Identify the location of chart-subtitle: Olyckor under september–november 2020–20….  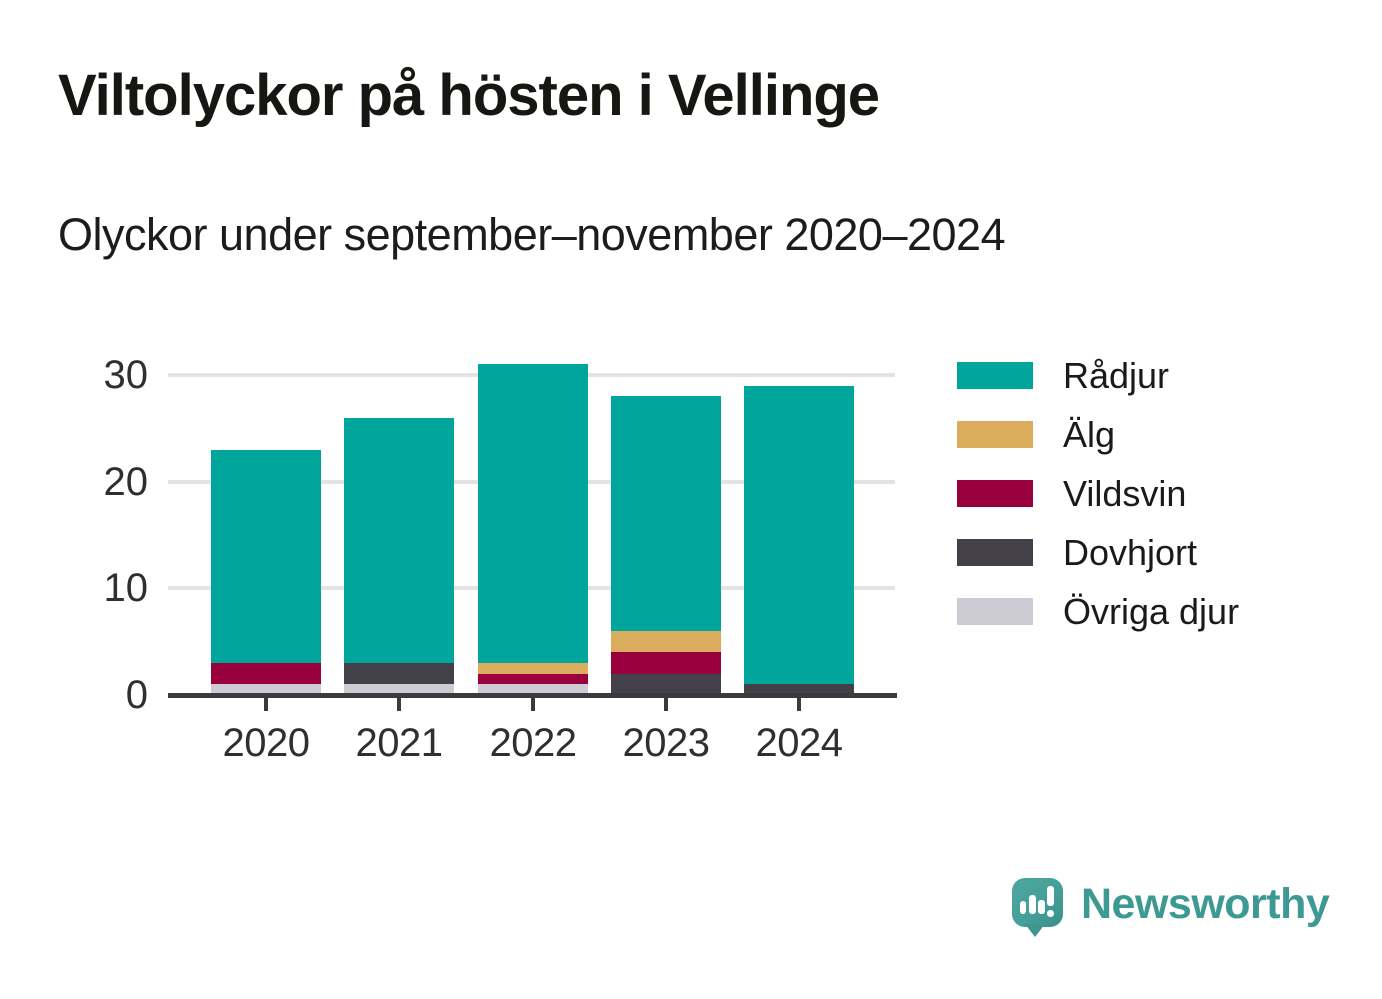
(532, 234).